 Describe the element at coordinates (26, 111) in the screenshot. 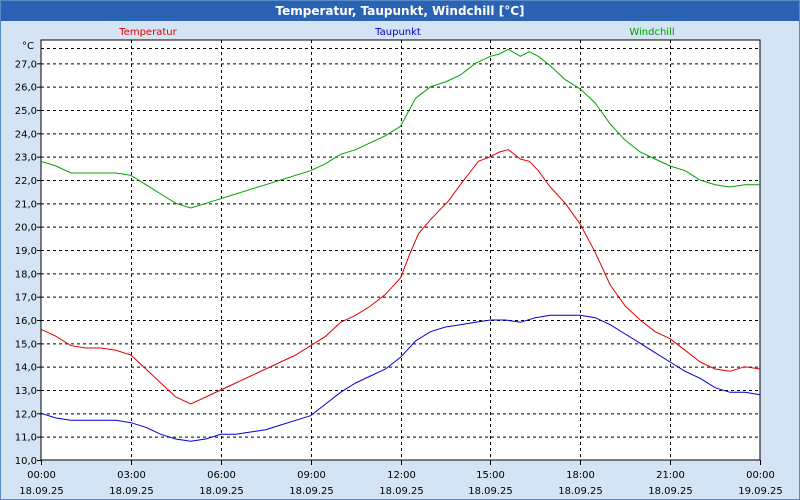

I see `y-tick-label: 25,0` at that location.